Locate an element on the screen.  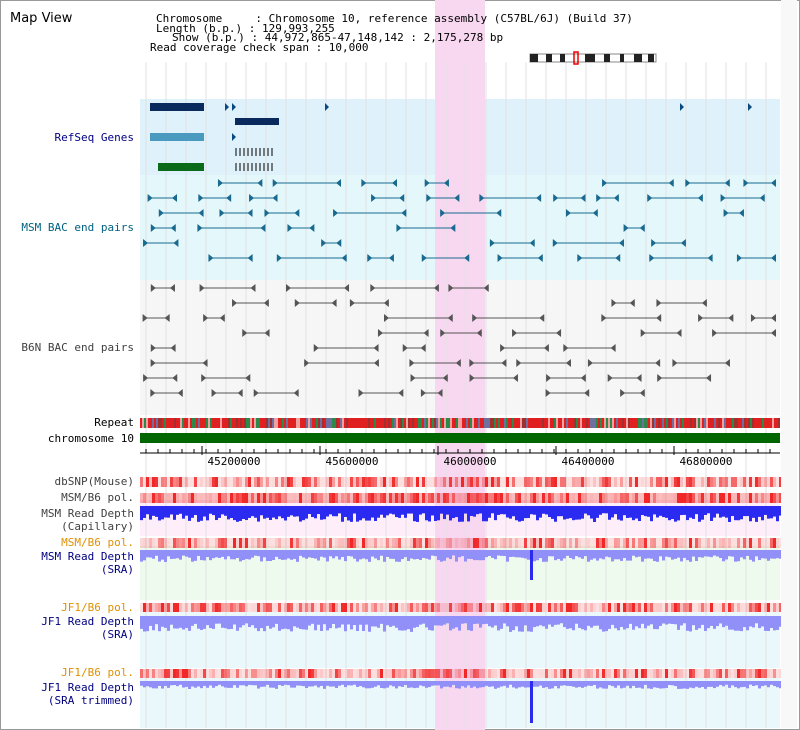
track-label-msm-depth-cap-sub: (Capillary) is located at coordinates (97, 526).